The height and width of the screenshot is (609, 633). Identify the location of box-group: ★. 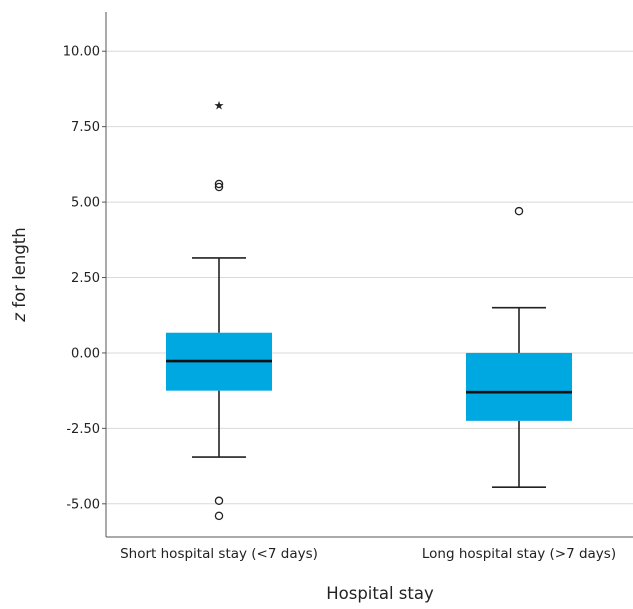
(219, 310).